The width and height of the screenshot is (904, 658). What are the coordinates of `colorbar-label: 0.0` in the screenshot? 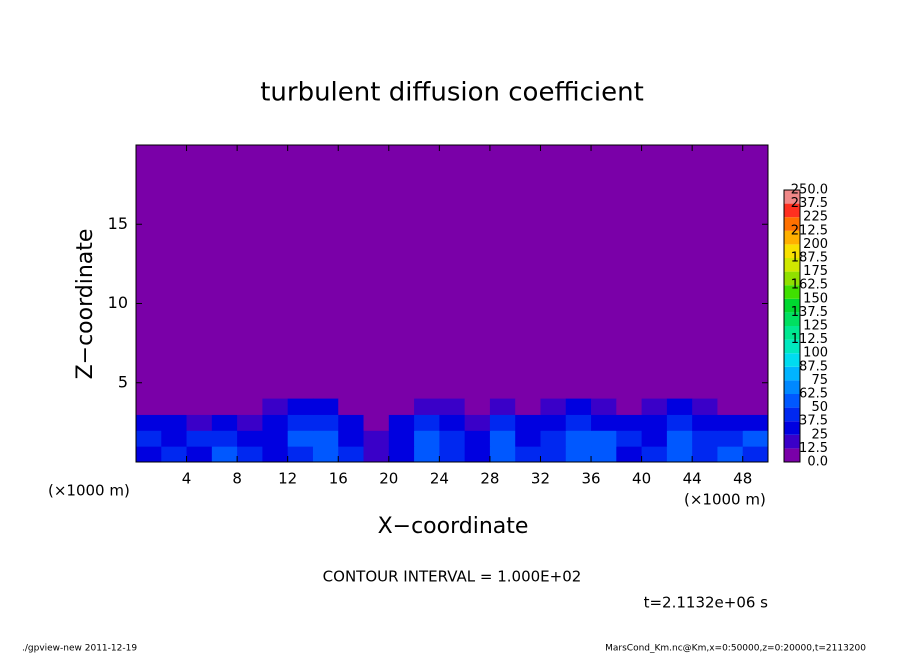 It's located at (817, 462).